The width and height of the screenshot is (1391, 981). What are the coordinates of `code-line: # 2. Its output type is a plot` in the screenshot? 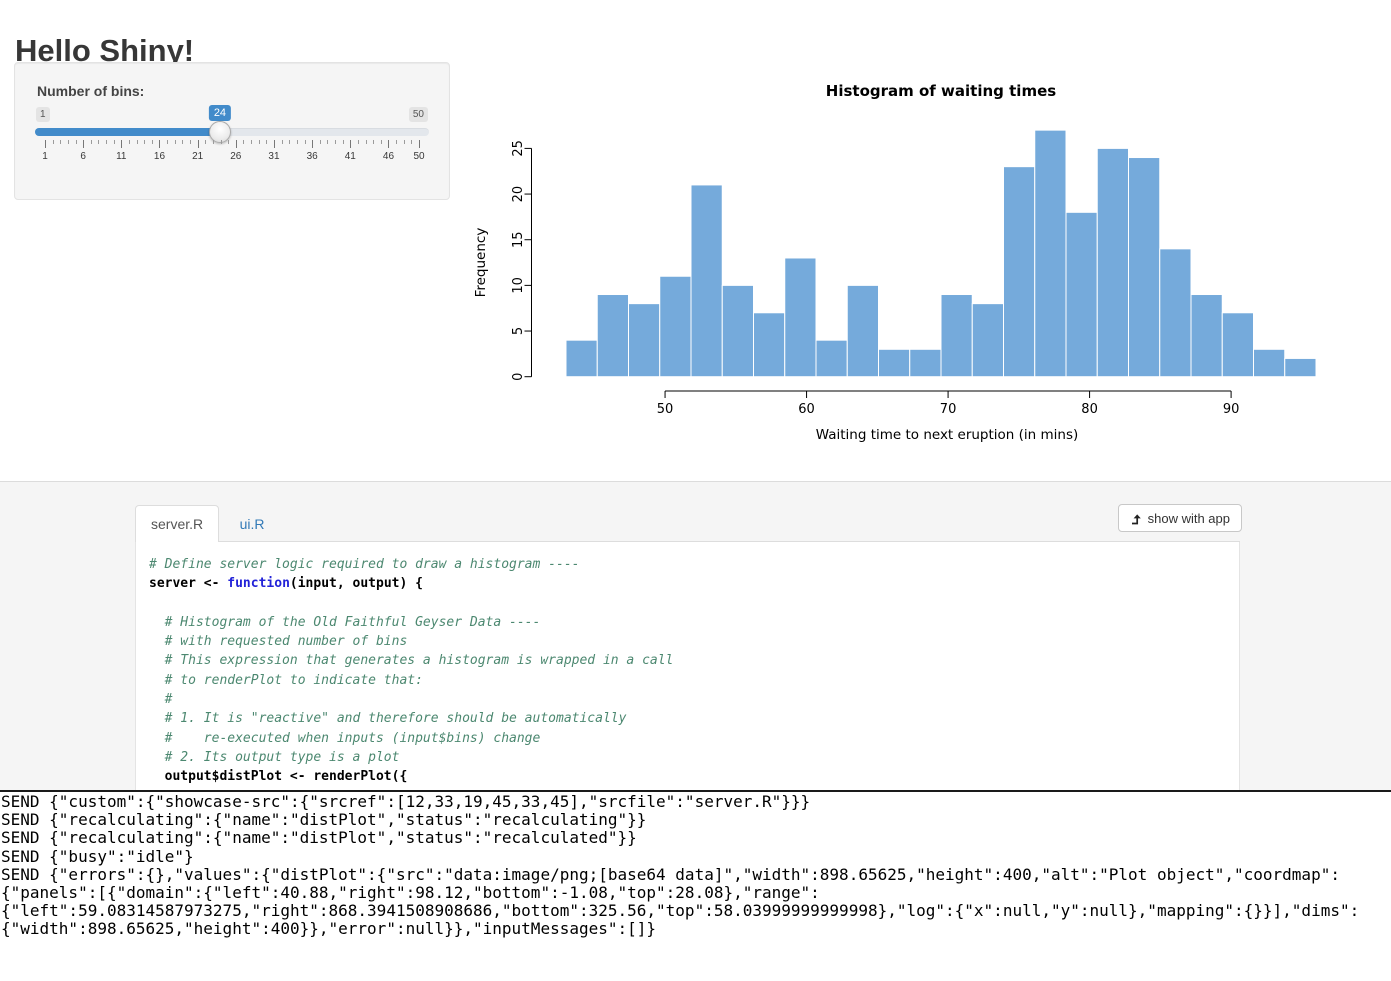 It's located at (694, 757).